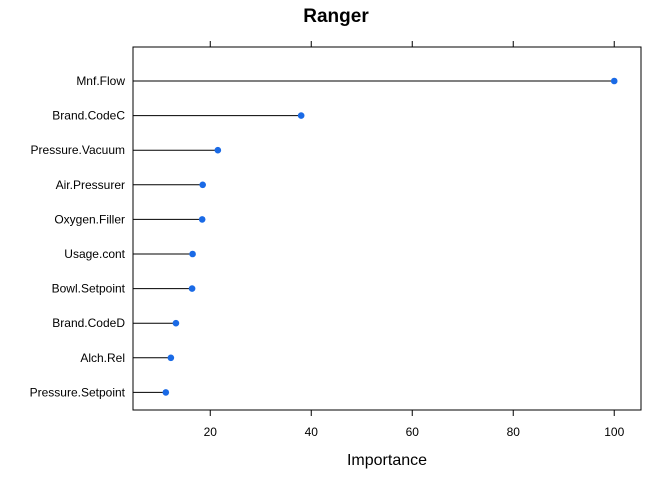  What do you see at coordinates (202, 219) in the screenshot?
I see `point-oxygen-filler` at bounding box center [202, 219].